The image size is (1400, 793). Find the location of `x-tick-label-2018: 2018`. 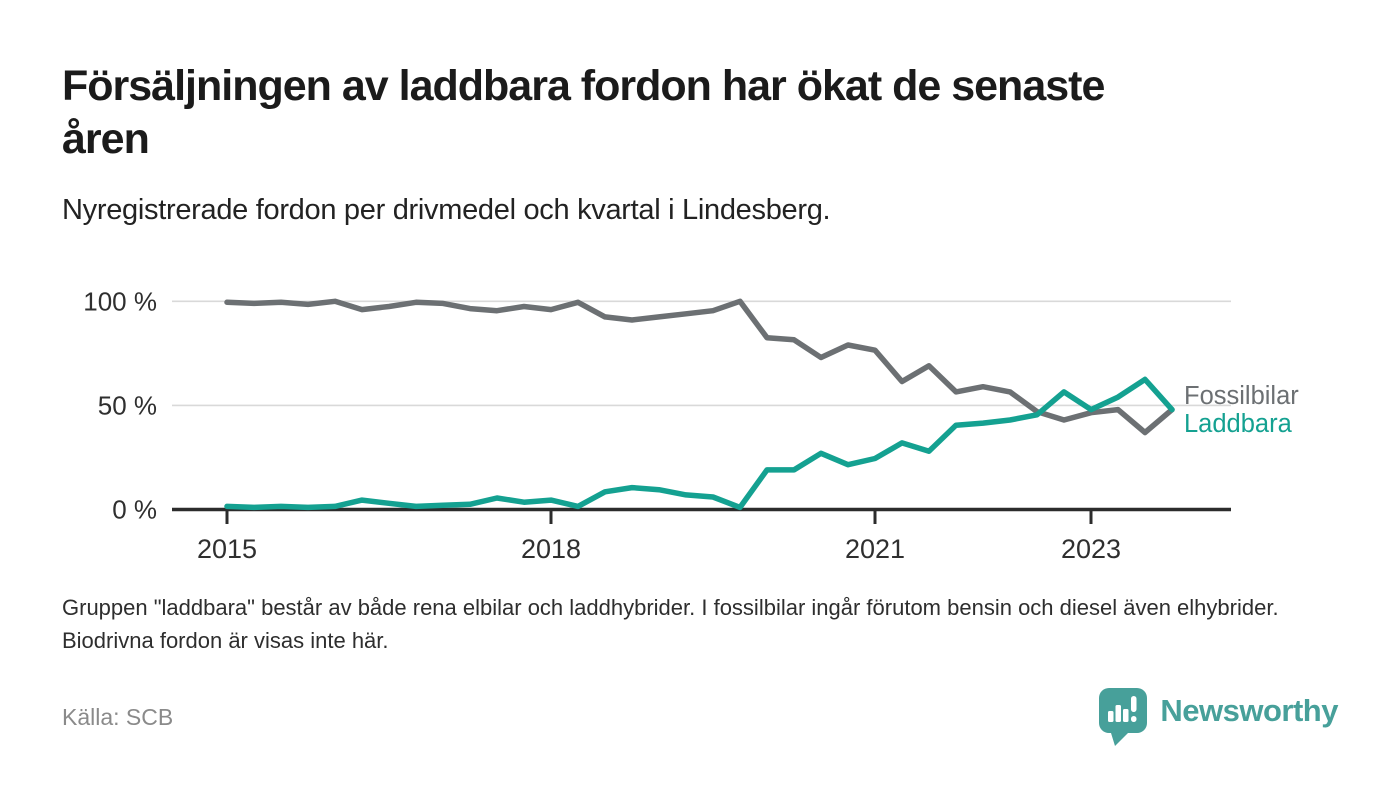

x-tick-label-2018: 2018 is located at coordinates (551, 549).